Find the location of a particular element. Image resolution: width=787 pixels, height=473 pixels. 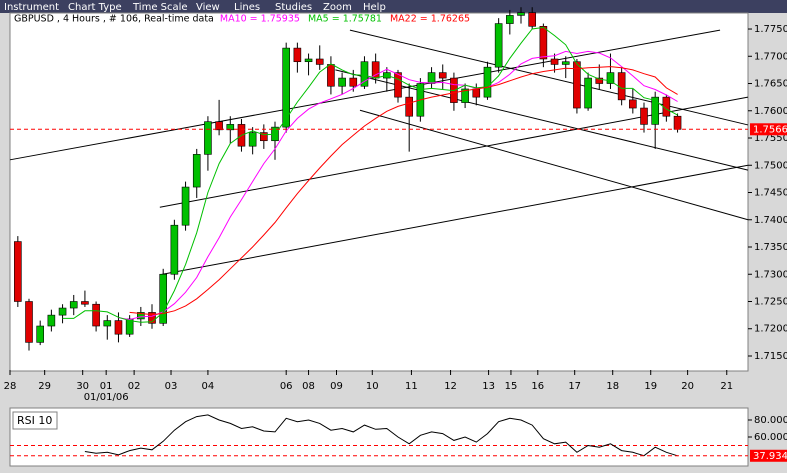

y-tick-label: 1.7200 is located at coordinates (770, 329).